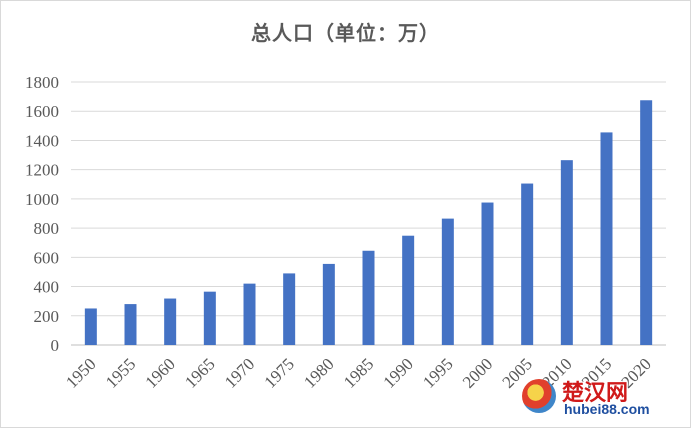  I want to click on bar-2000, so click(487, 273).